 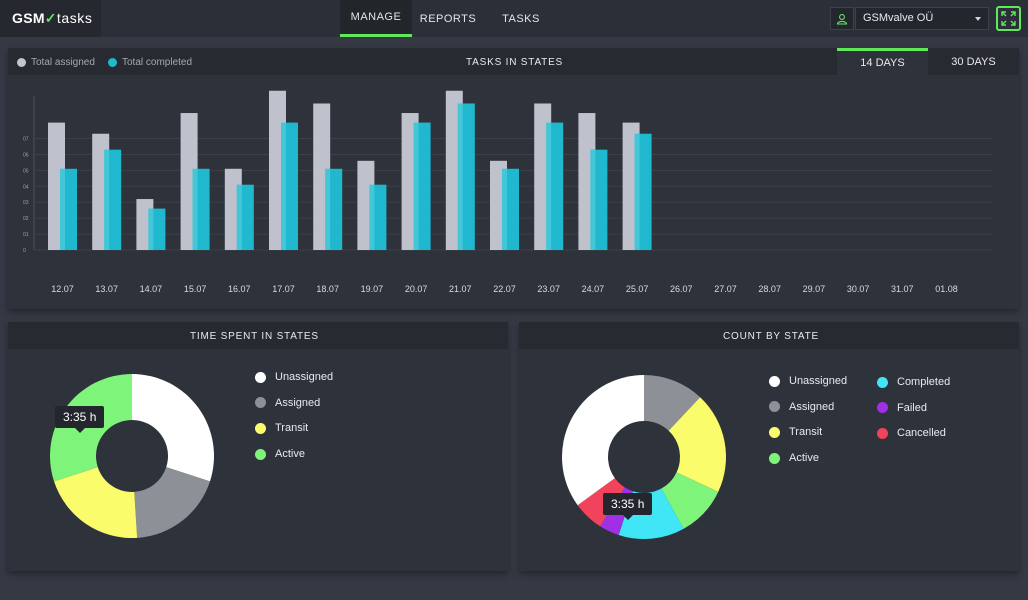 What do you see at coordinates (637, 289) in the screenshot?
I see `x-tick-label: 25.07` at bounding box center [637, 289].